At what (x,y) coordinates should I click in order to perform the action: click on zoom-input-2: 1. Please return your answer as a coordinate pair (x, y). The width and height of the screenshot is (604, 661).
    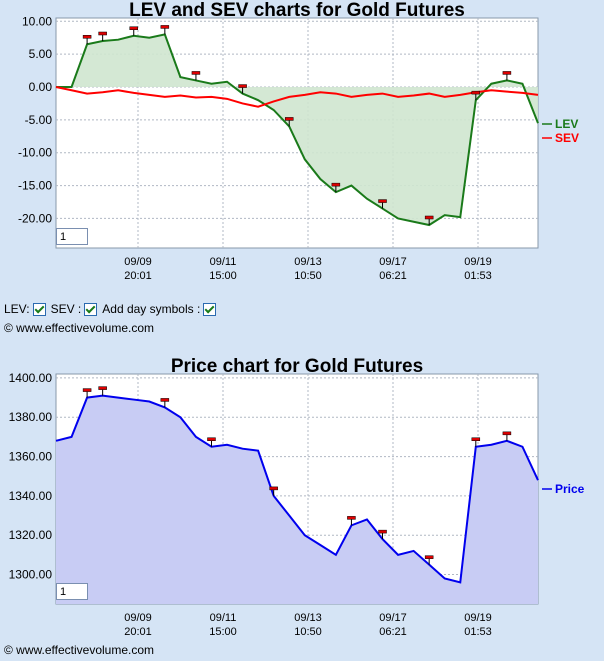
    Looking at the image, I should click on (72, 591).